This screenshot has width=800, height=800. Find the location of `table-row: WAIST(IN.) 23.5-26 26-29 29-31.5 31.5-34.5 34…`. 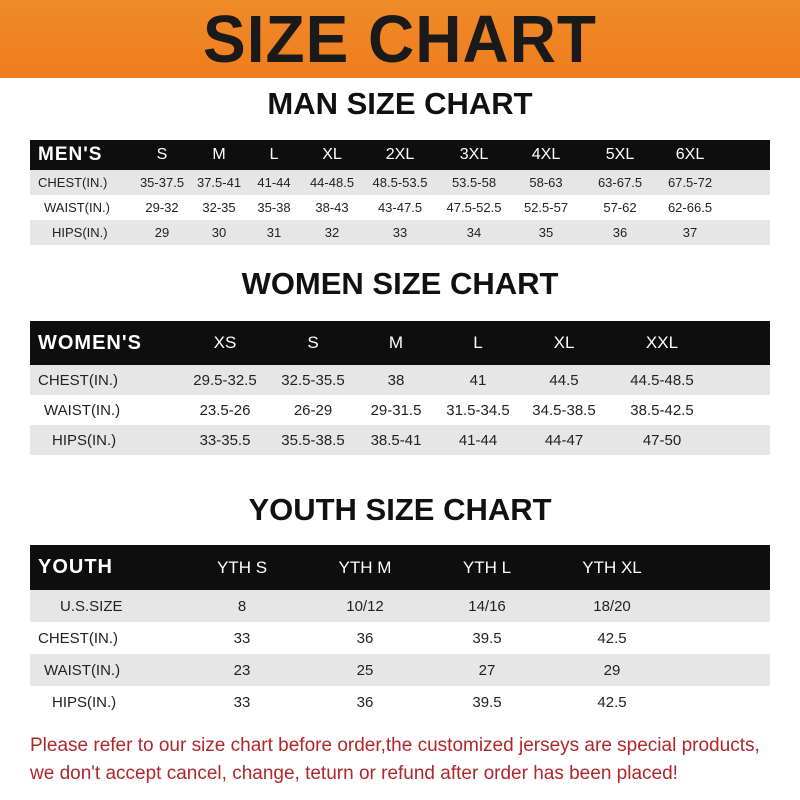

table-row: WAIST(IN.) 23.5-26 26-29 29-31.5 31.5-34.5 34… is located at coordinates (400, 410).